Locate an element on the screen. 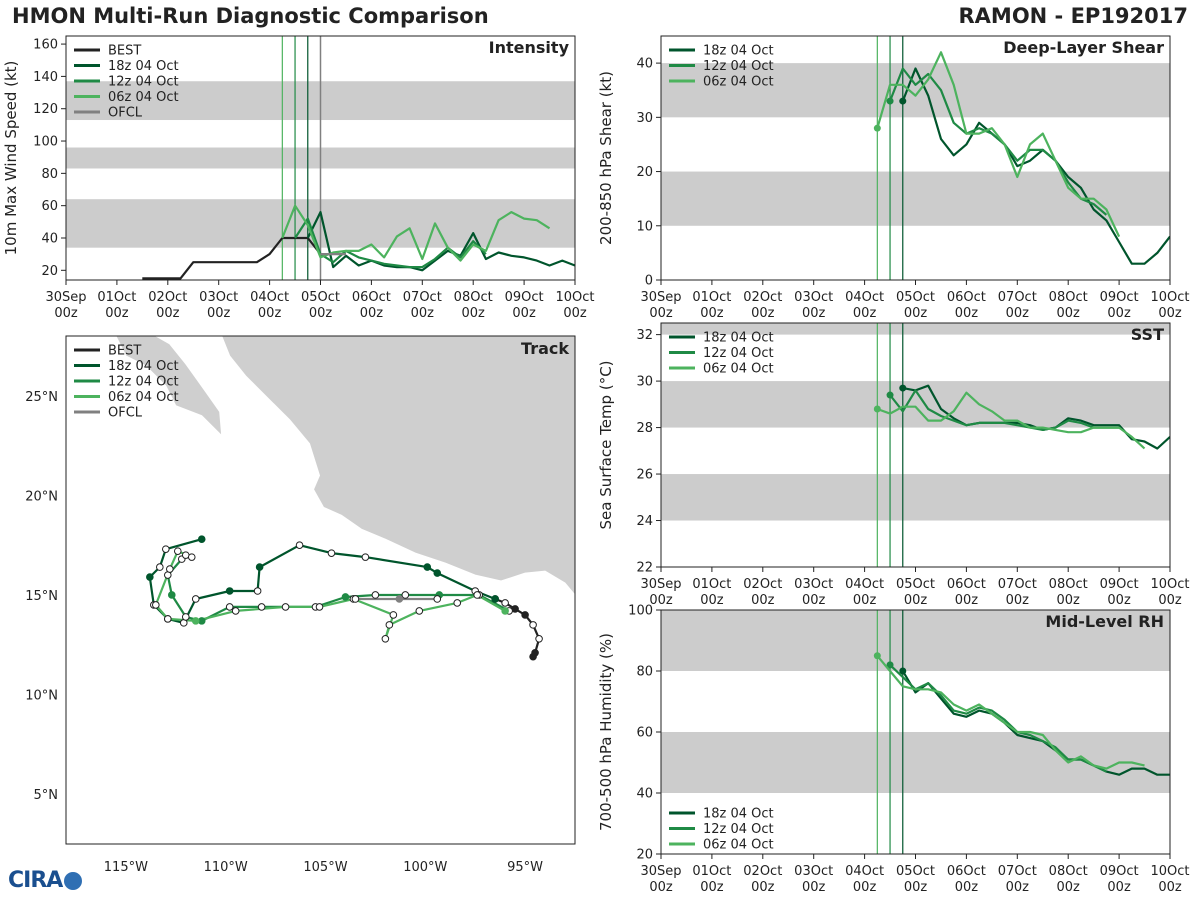 The height and width of the screenshot is (900, 1200). y-tick-label: 40 is located at coordinates (49, 238).